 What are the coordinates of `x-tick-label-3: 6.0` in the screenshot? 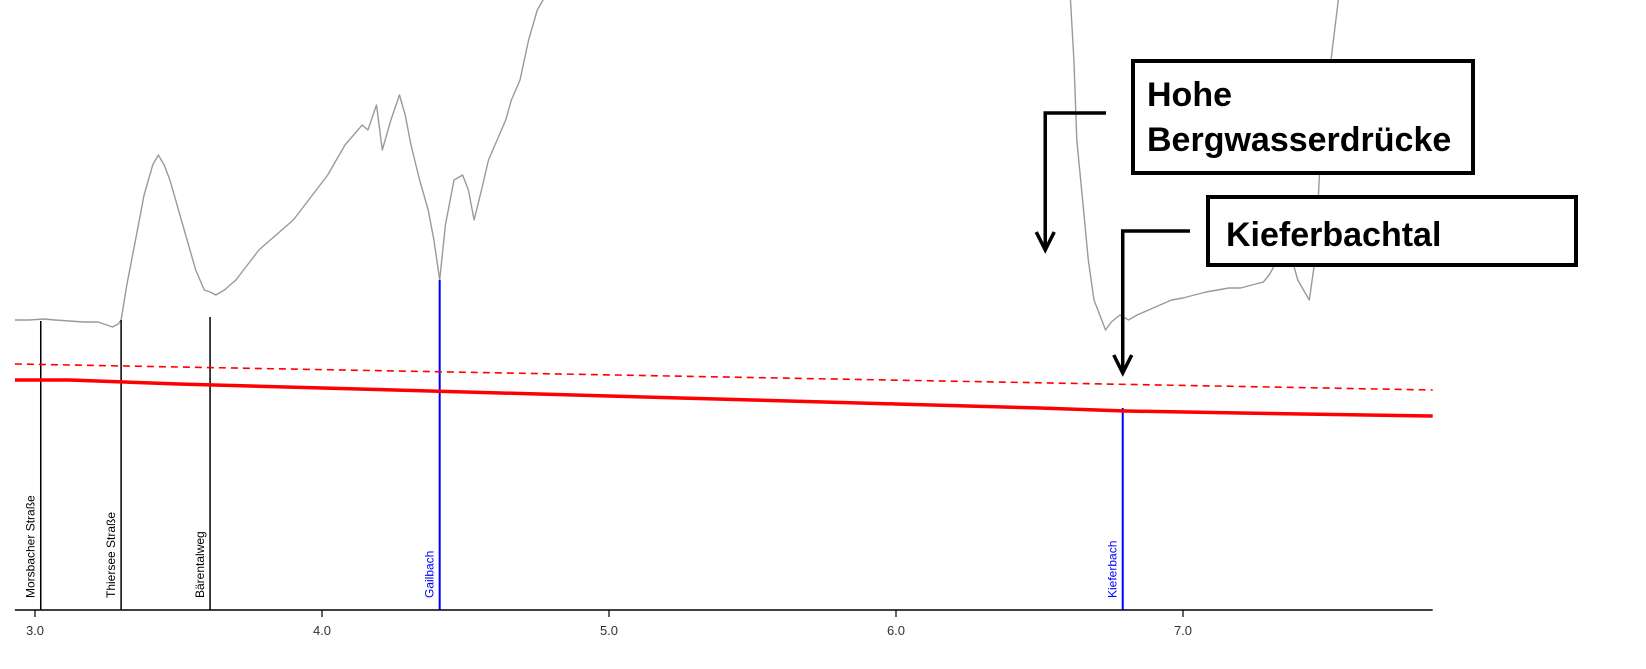 It's located at (896, 630).